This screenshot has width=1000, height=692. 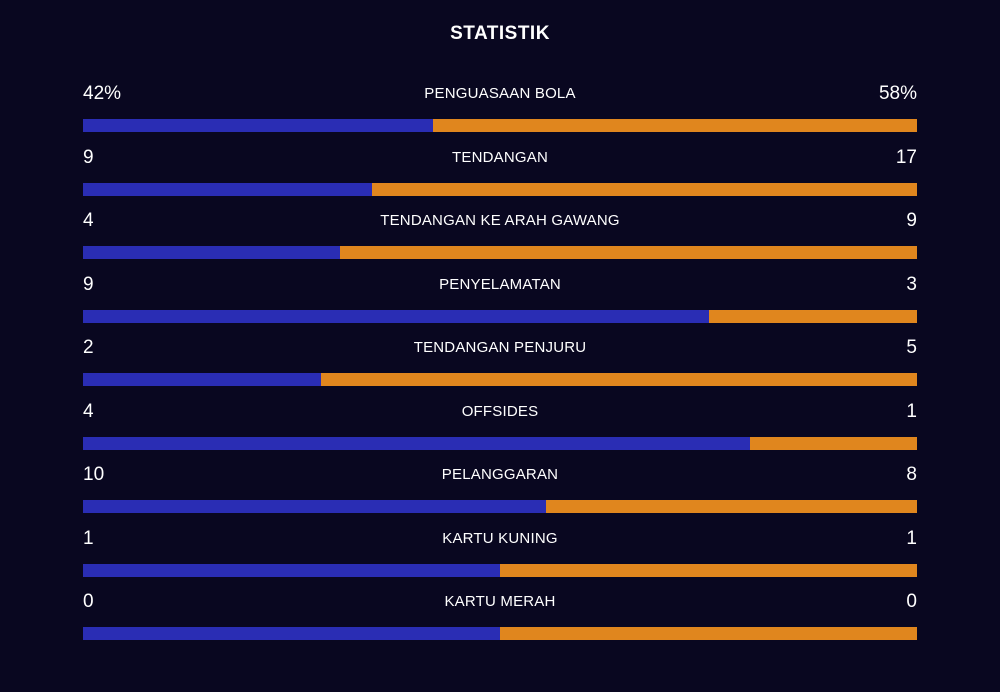 What do you see at coordinates (500, 157) in the screenshot?
I see `stat-label: TENDANGAN` at bounding box center [500, 157].